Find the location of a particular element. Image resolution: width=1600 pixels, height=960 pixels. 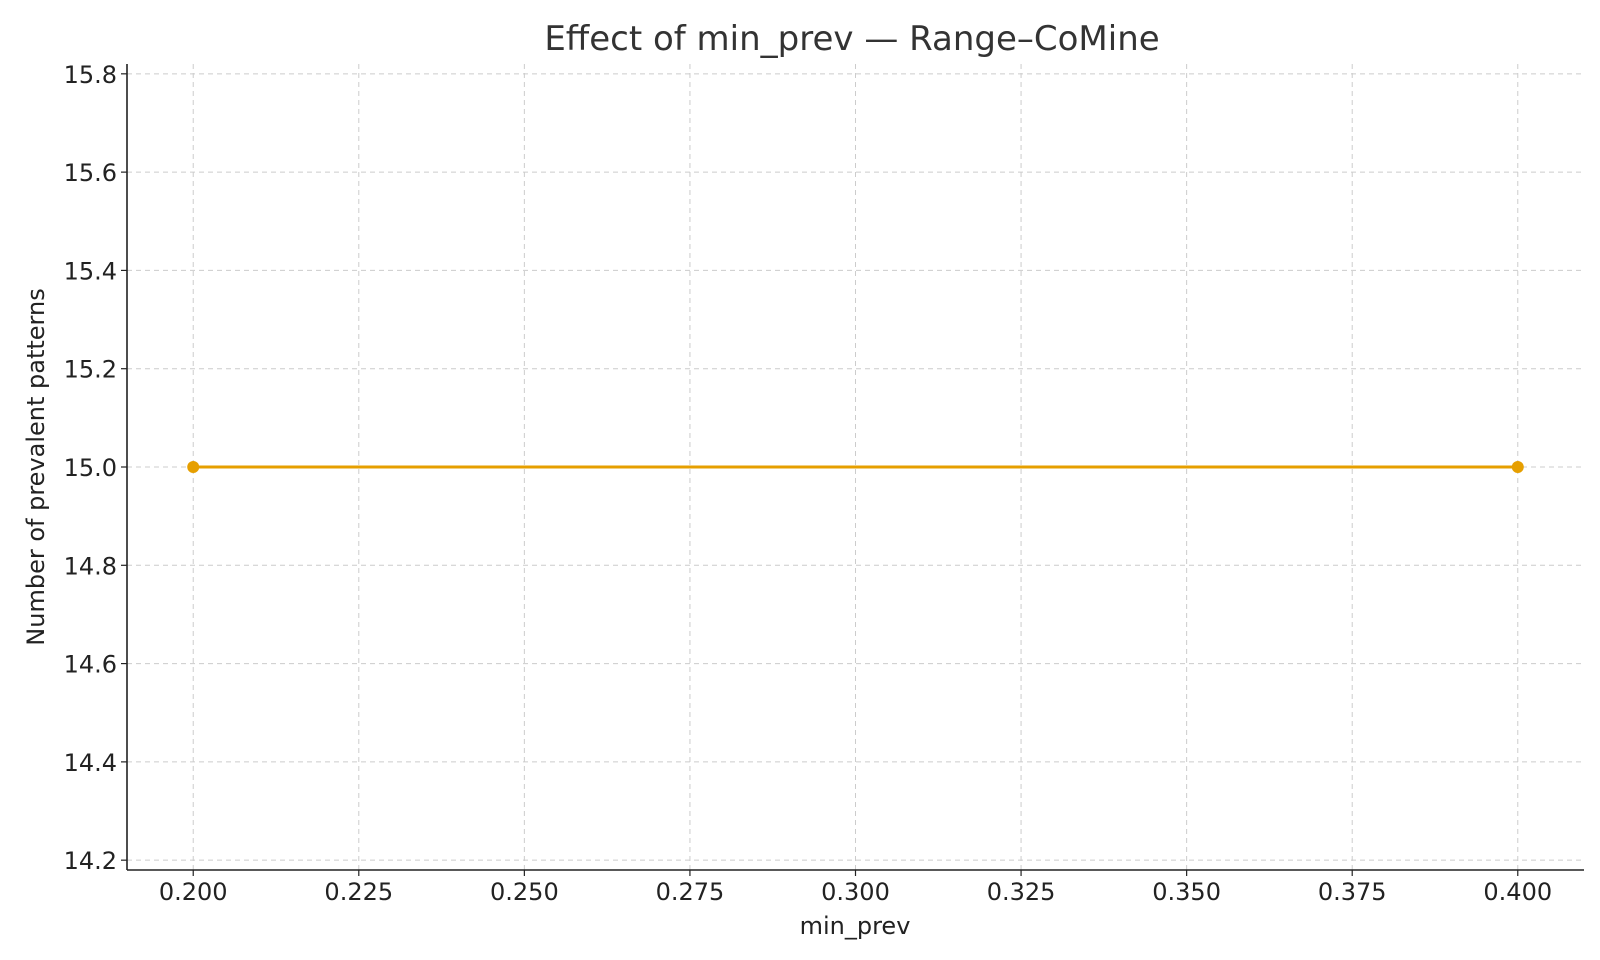

x-tick-label: 0.325 is located at coordinates (1021, 892).